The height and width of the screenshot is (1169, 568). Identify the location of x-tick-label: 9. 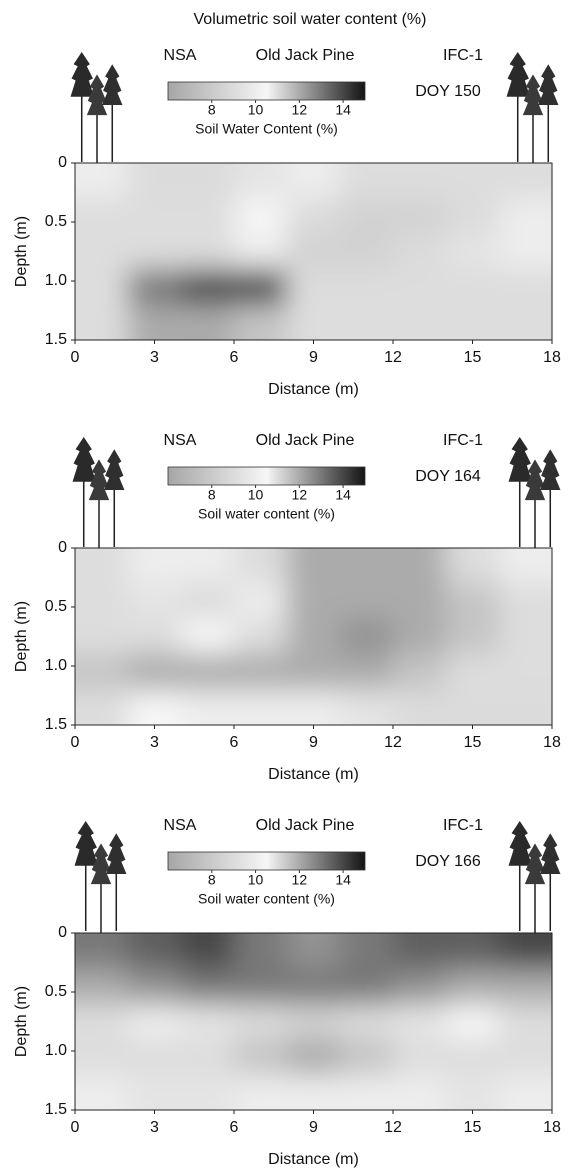
(313, 1127).